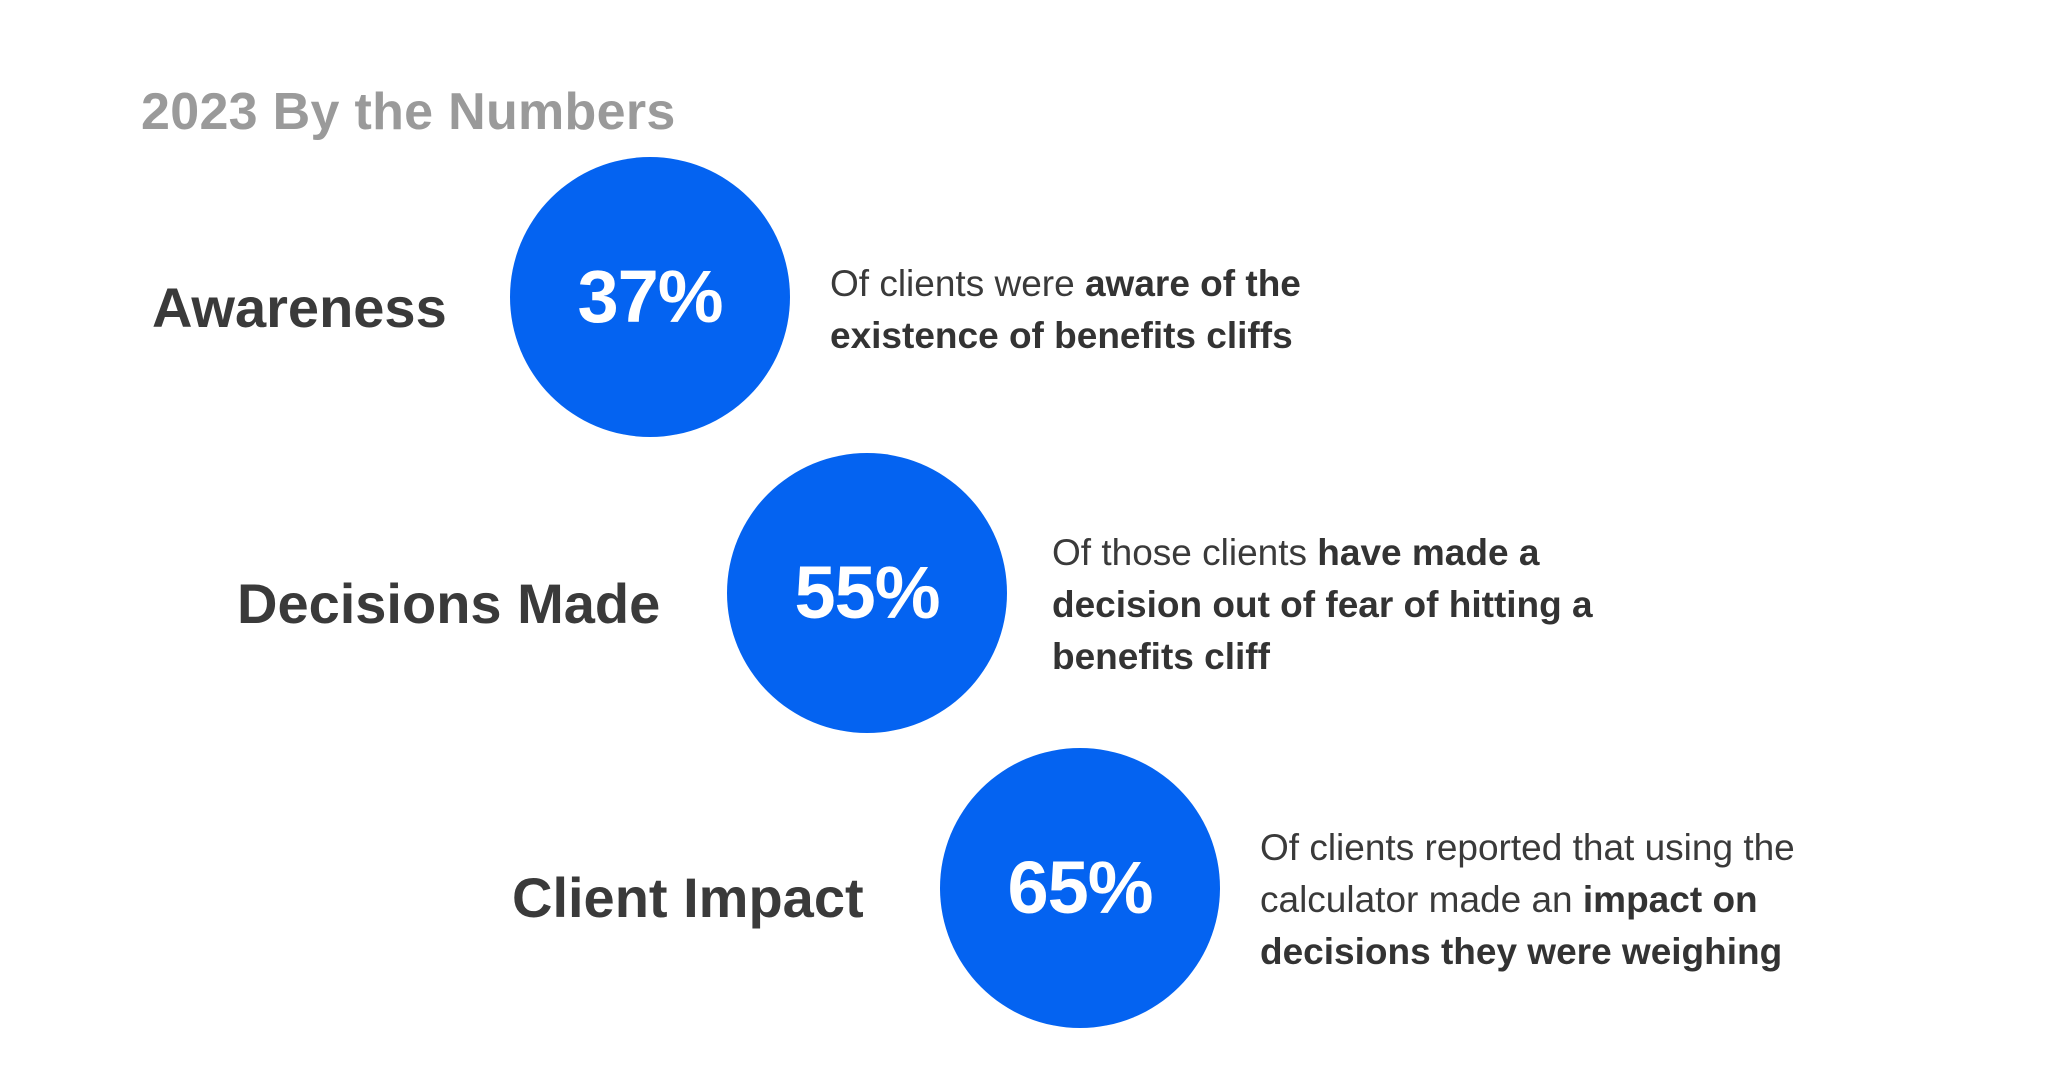  What do you see at coordinates (1521, 925) in the screenshot?
I see `desc-emphasis-client-impact: impact on decisions they were weighing` at bounding box center [1521, 925].